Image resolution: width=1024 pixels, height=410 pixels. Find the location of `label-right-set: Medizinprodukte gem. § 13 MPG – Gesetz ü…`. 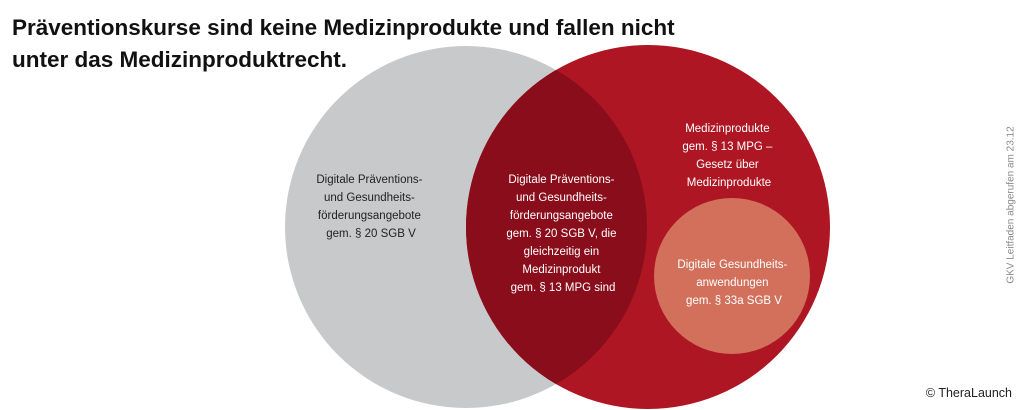

label-right-set: Medizinprodukte gem. § 13 MPG – Gesetz ü… is located at coordinates (728, 156).